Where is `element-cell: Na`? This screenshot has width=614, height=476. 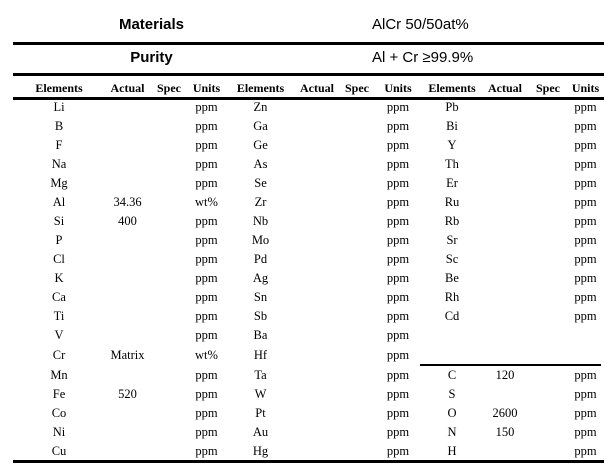
element-cell: Na is located at coordinates (59, 164).